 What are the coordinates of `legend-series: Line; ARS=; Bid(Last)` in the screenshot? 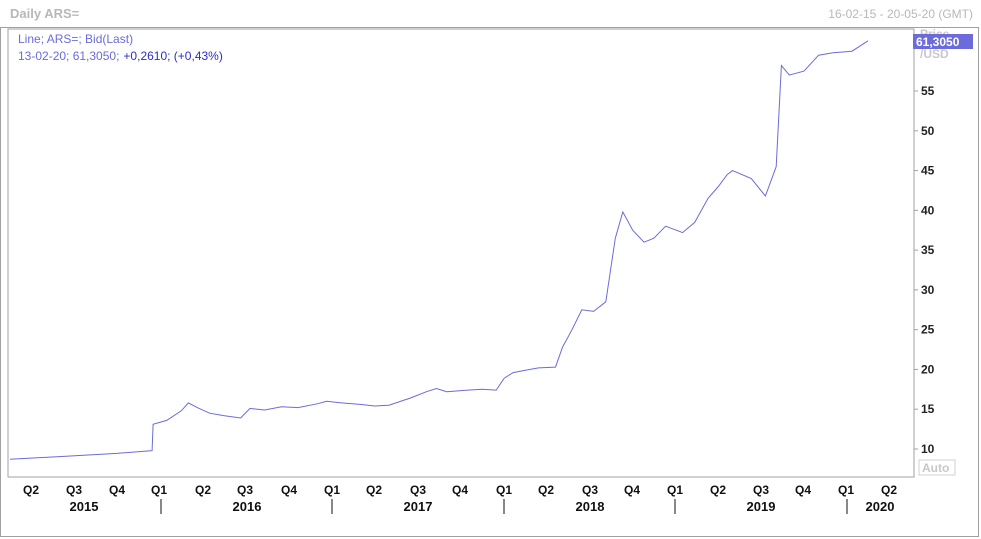 It's located at (75, 39).